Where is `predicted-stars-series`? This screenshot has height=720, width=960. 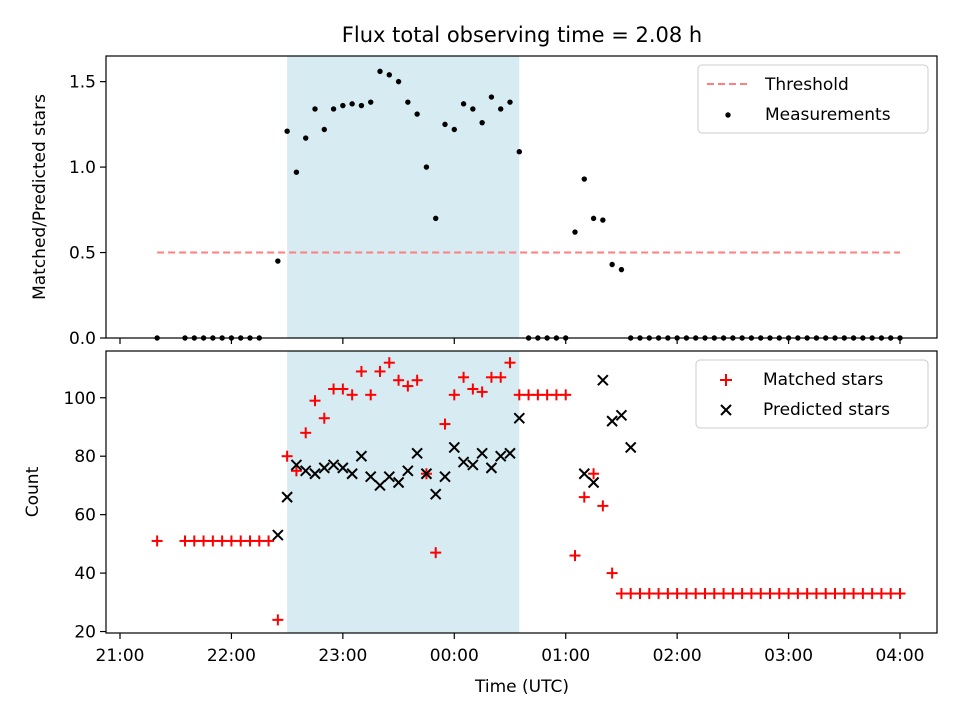
predicted-stars-series is located at coordinates (454, 457).